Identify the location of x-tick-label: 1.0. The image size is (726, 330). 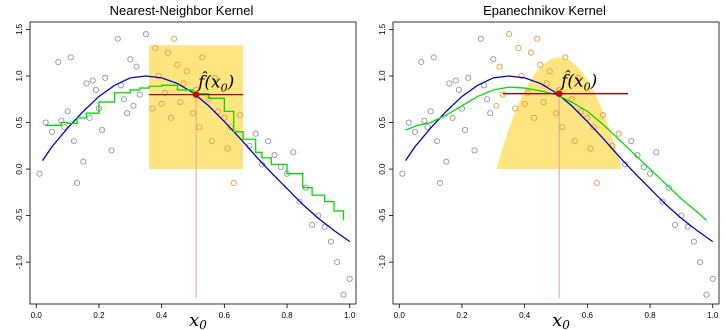
(350, 315).